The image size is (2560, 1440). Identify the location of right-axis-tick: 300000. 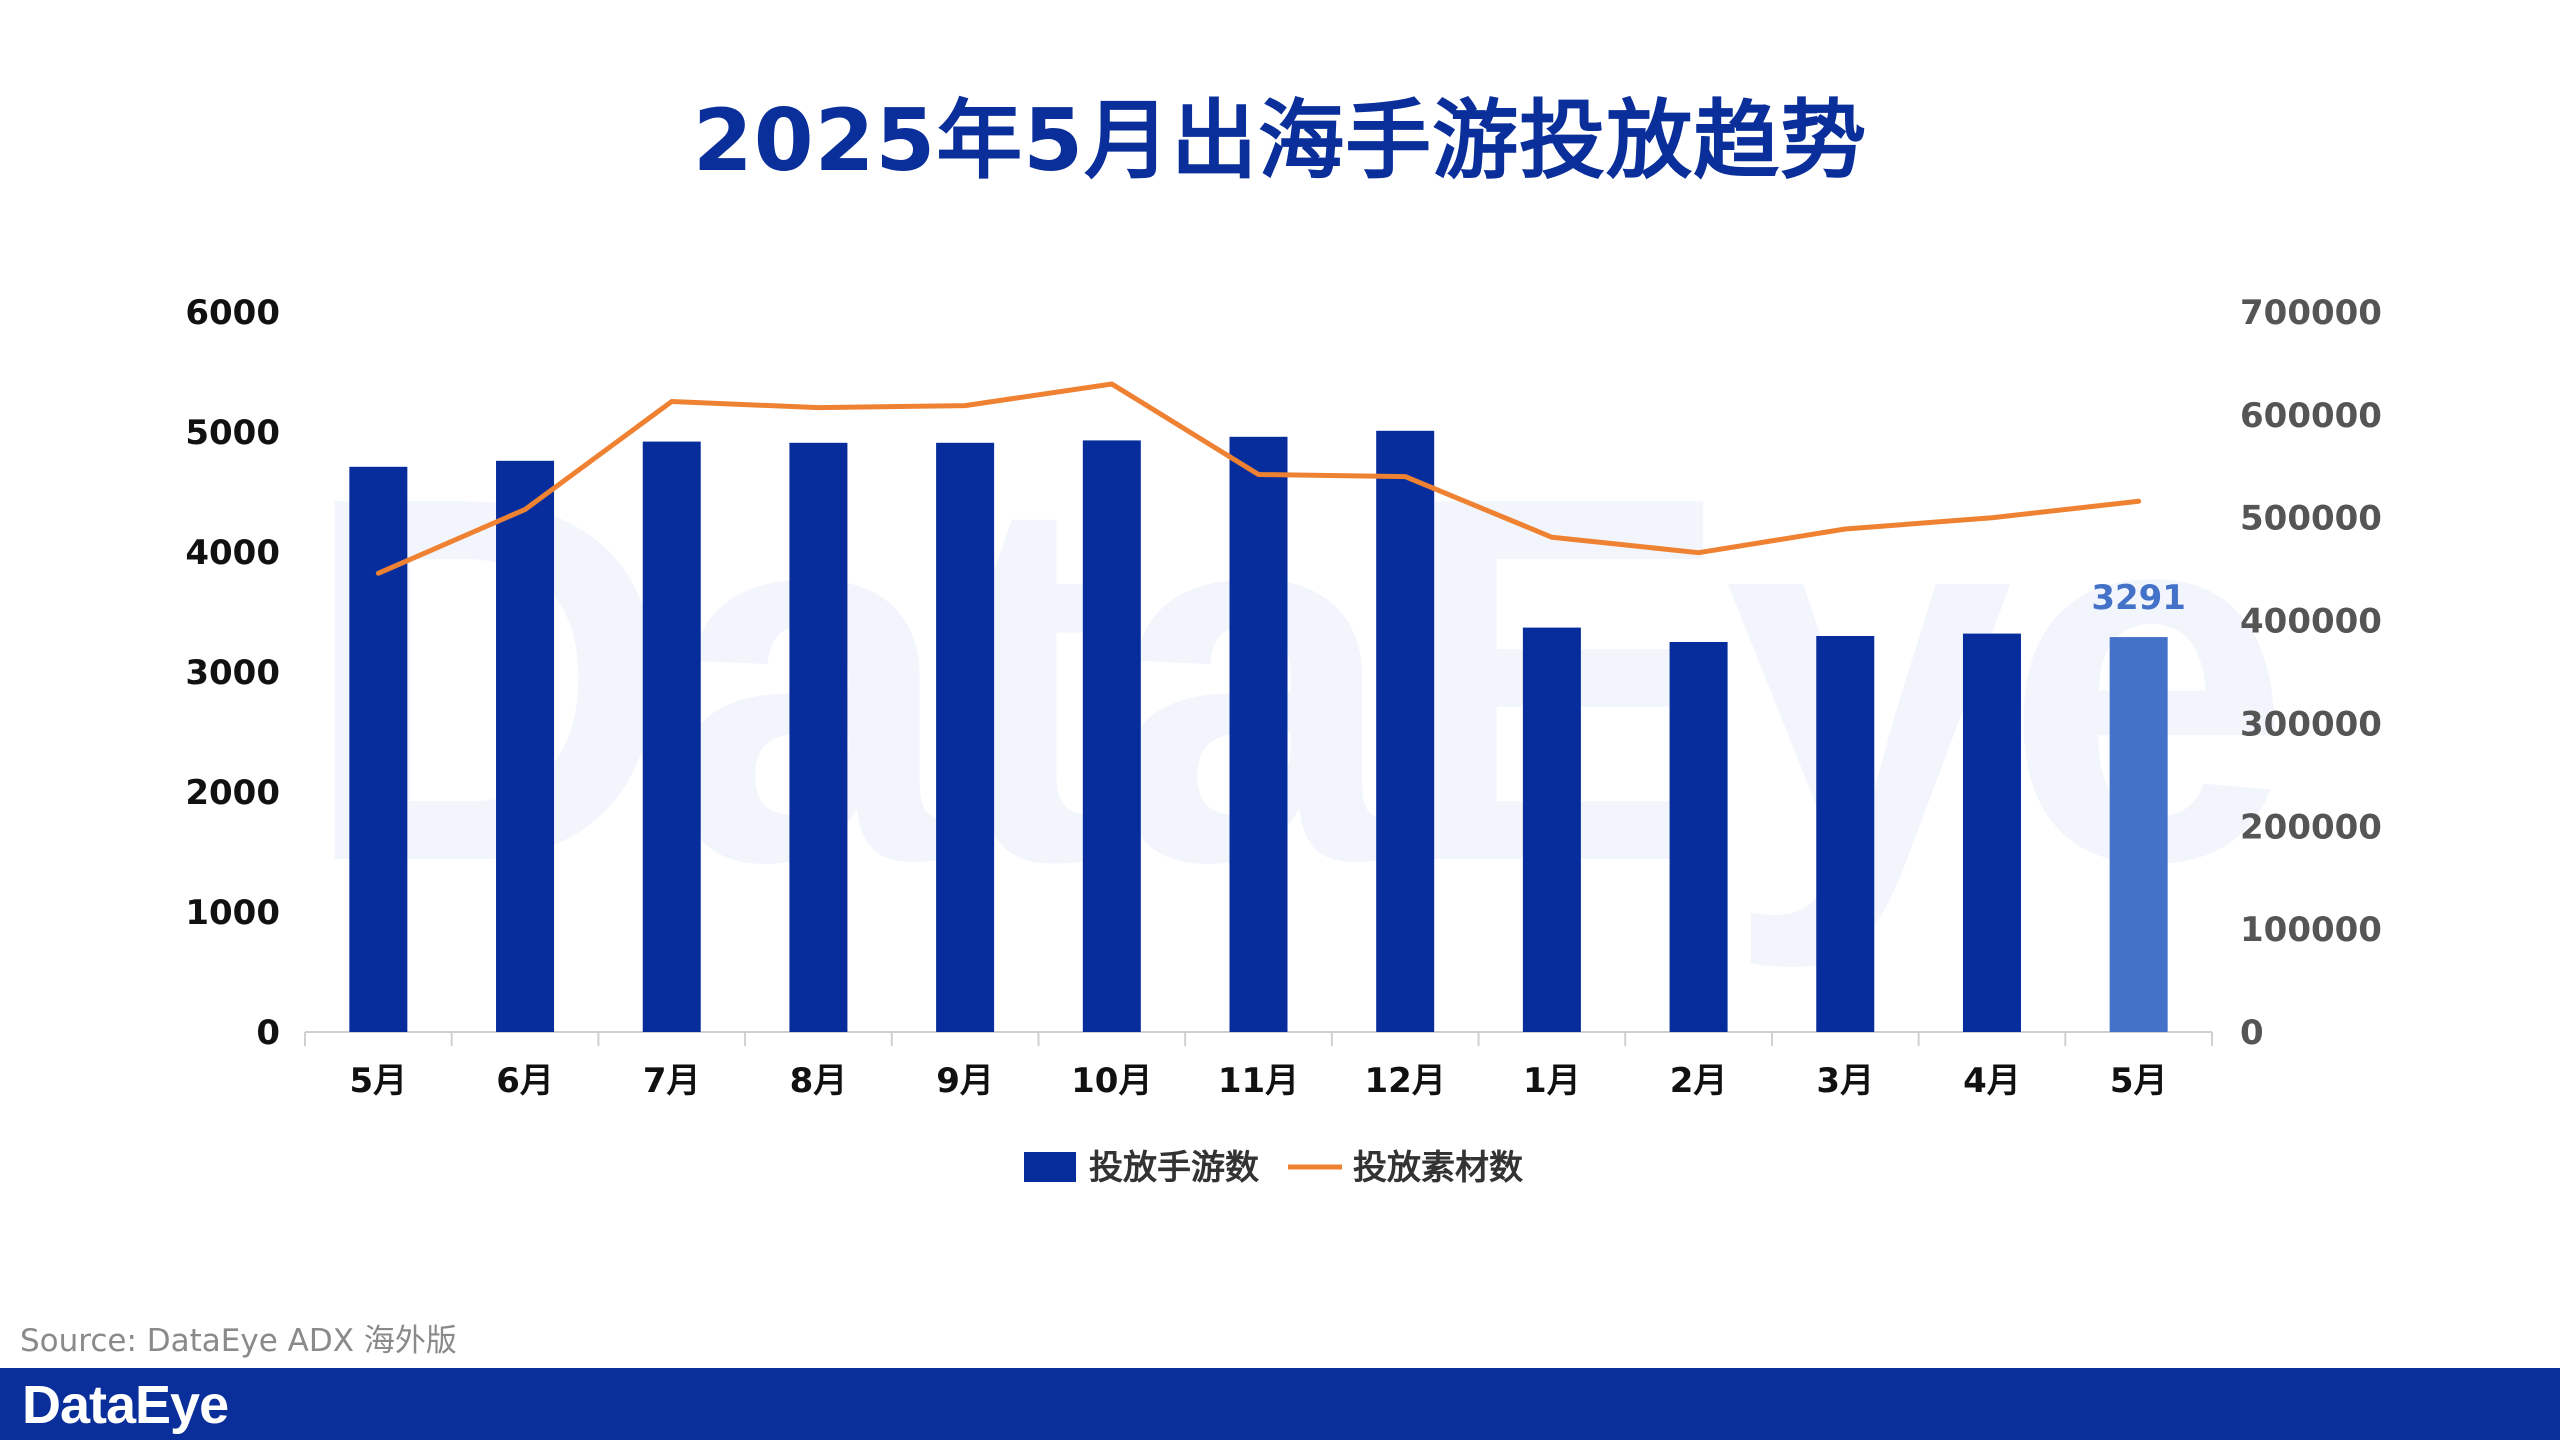
(2311, 724).